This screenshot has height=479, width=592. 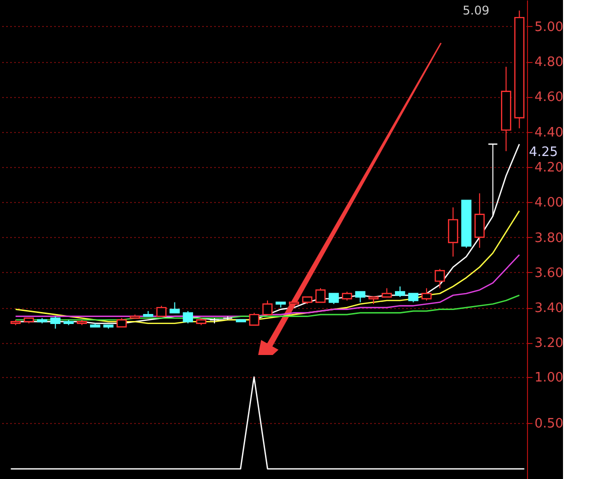 What do you see at coordinates (549, 378) in the screenshot?
I see `y-tick-label: 1.00` at bounding box center [549, 378].